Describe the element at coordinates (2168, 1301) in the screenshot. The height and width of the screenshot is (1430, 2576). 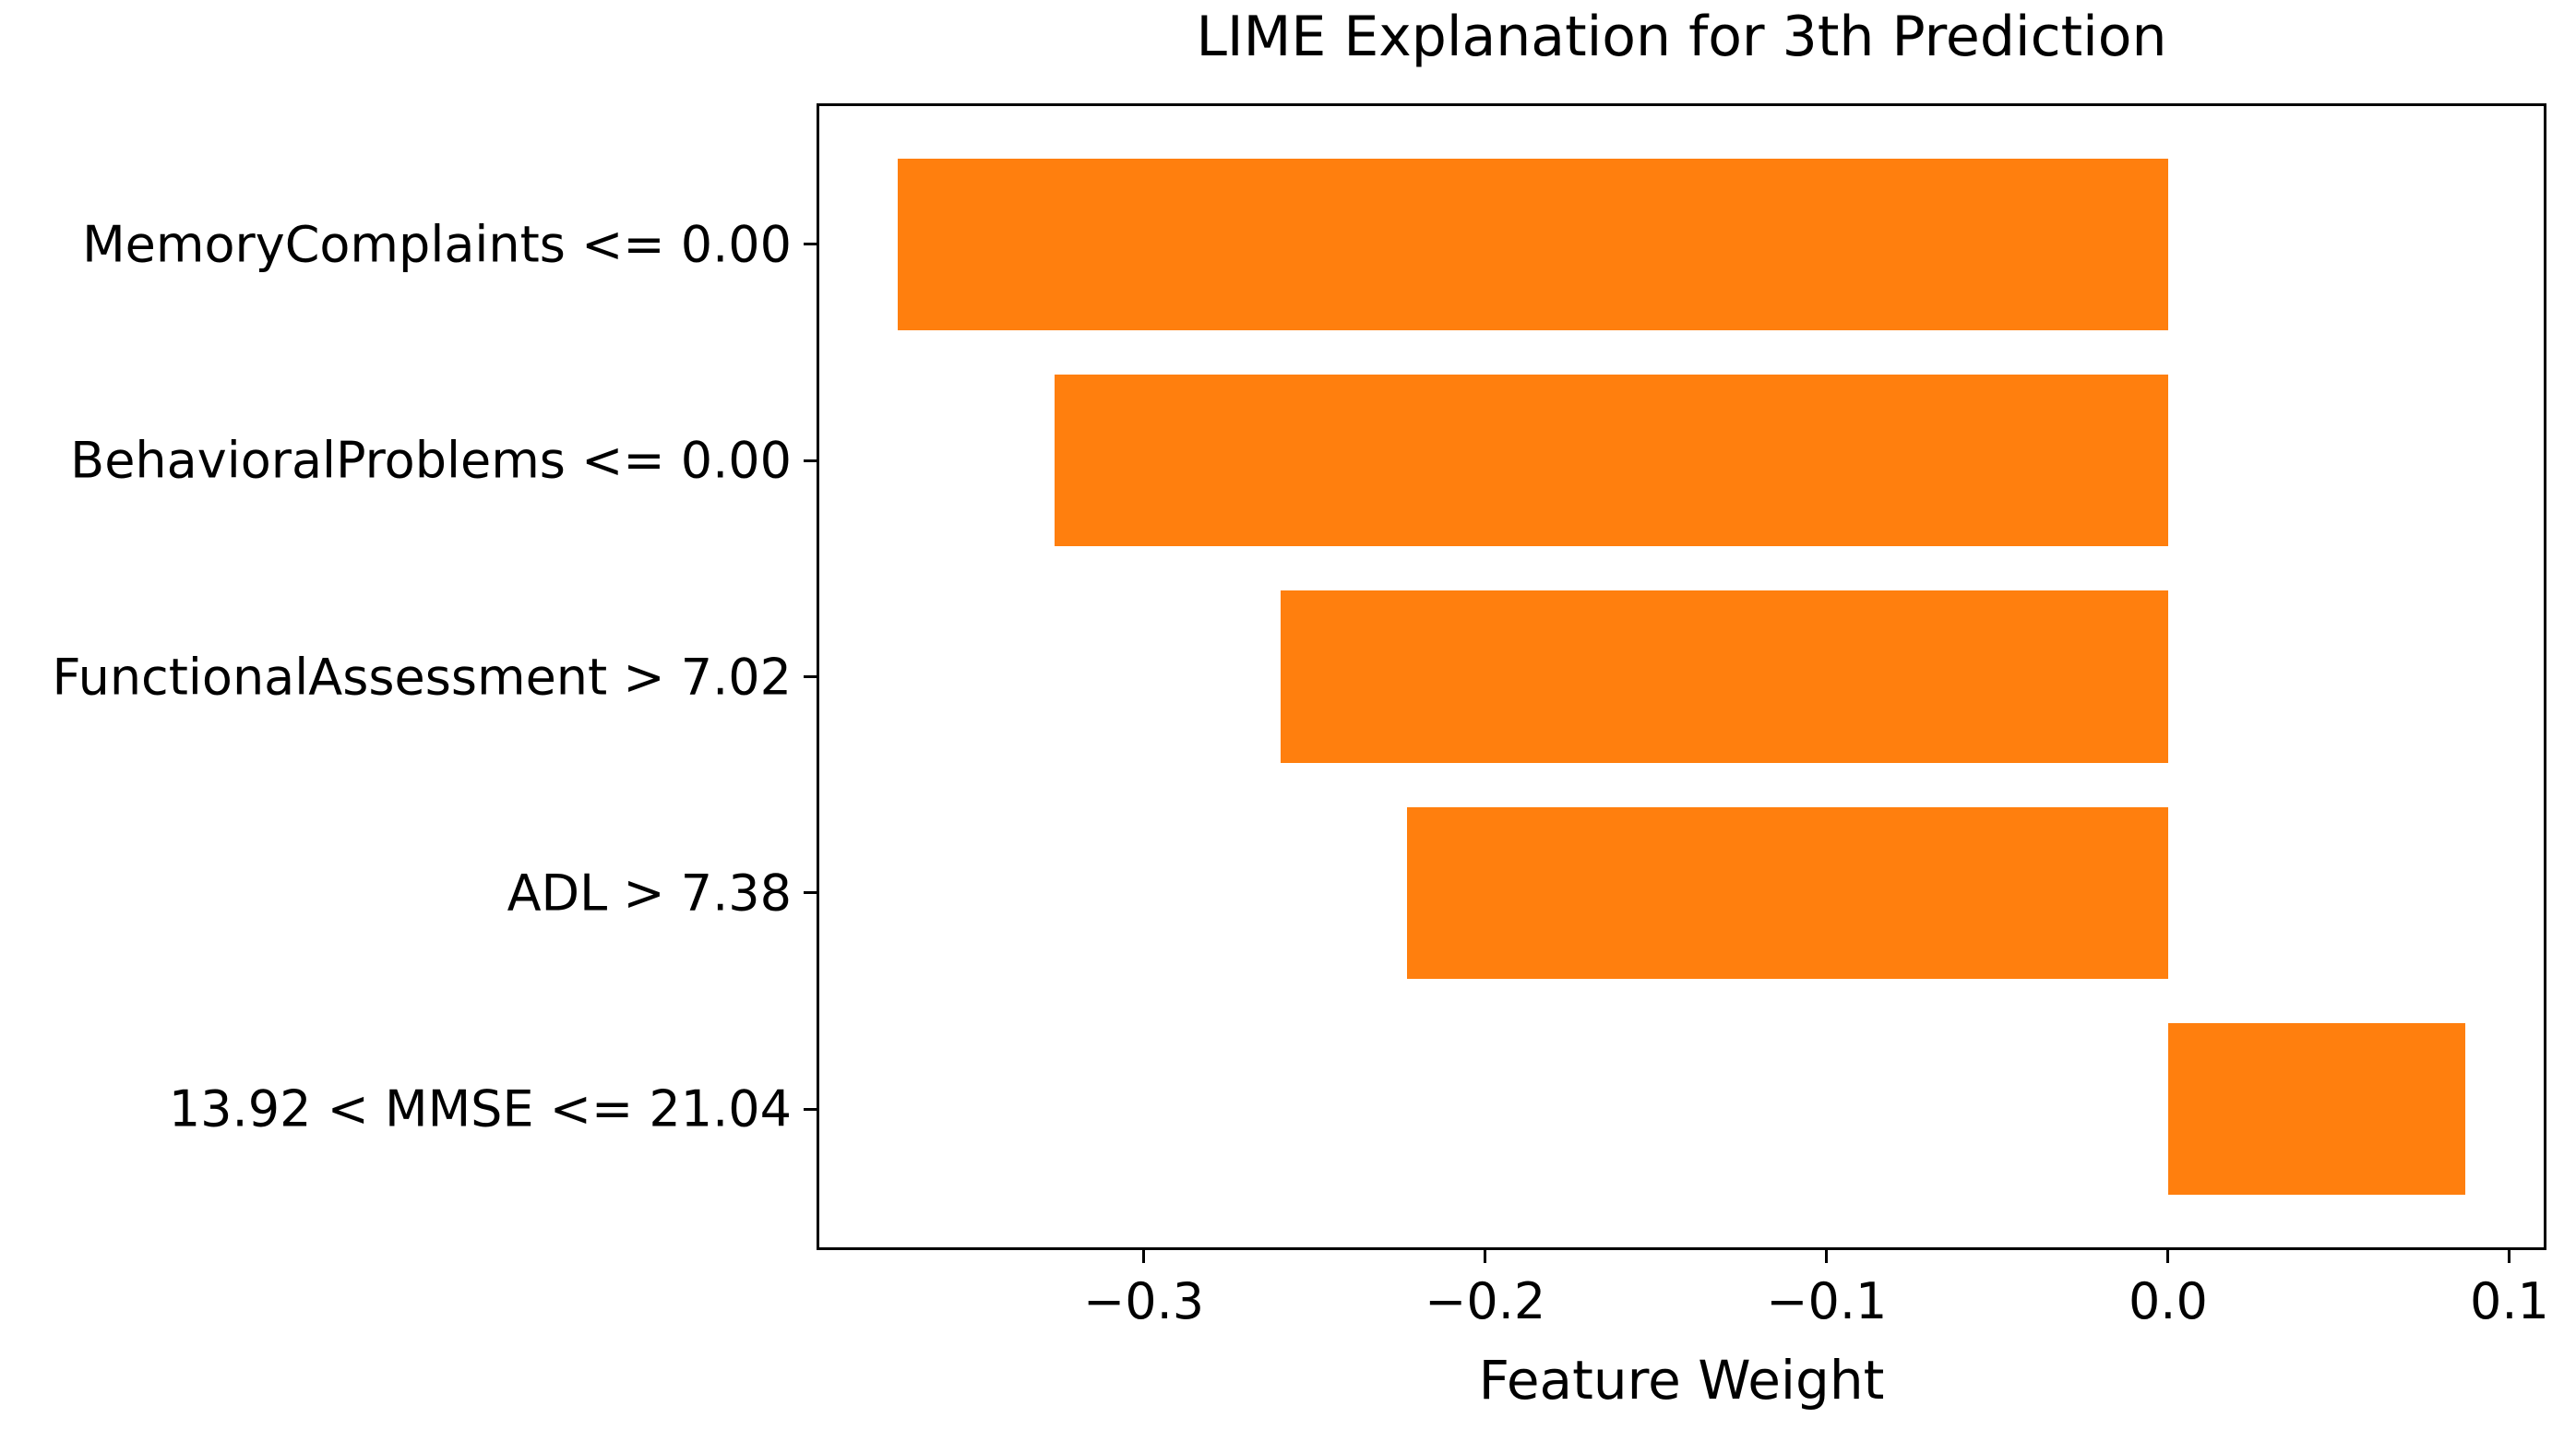
I see `x-tick-label-3: 0.0` at that location.